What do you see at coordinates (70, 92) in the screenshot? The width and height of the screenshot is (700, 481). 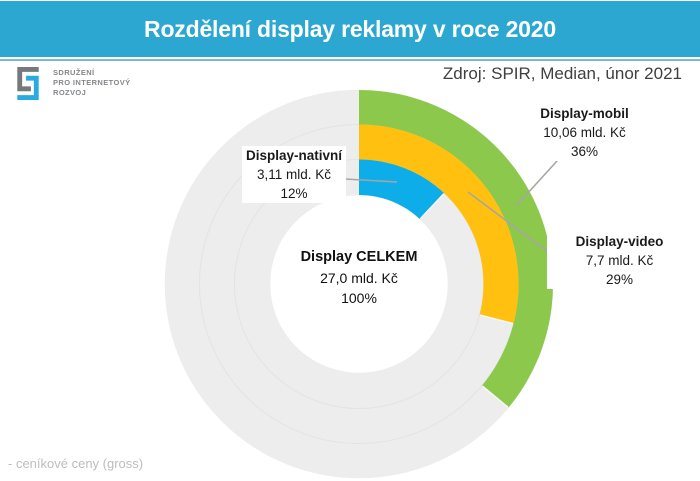 I see `logo-line: ROZVOJ` at bounding box center [70, 92].